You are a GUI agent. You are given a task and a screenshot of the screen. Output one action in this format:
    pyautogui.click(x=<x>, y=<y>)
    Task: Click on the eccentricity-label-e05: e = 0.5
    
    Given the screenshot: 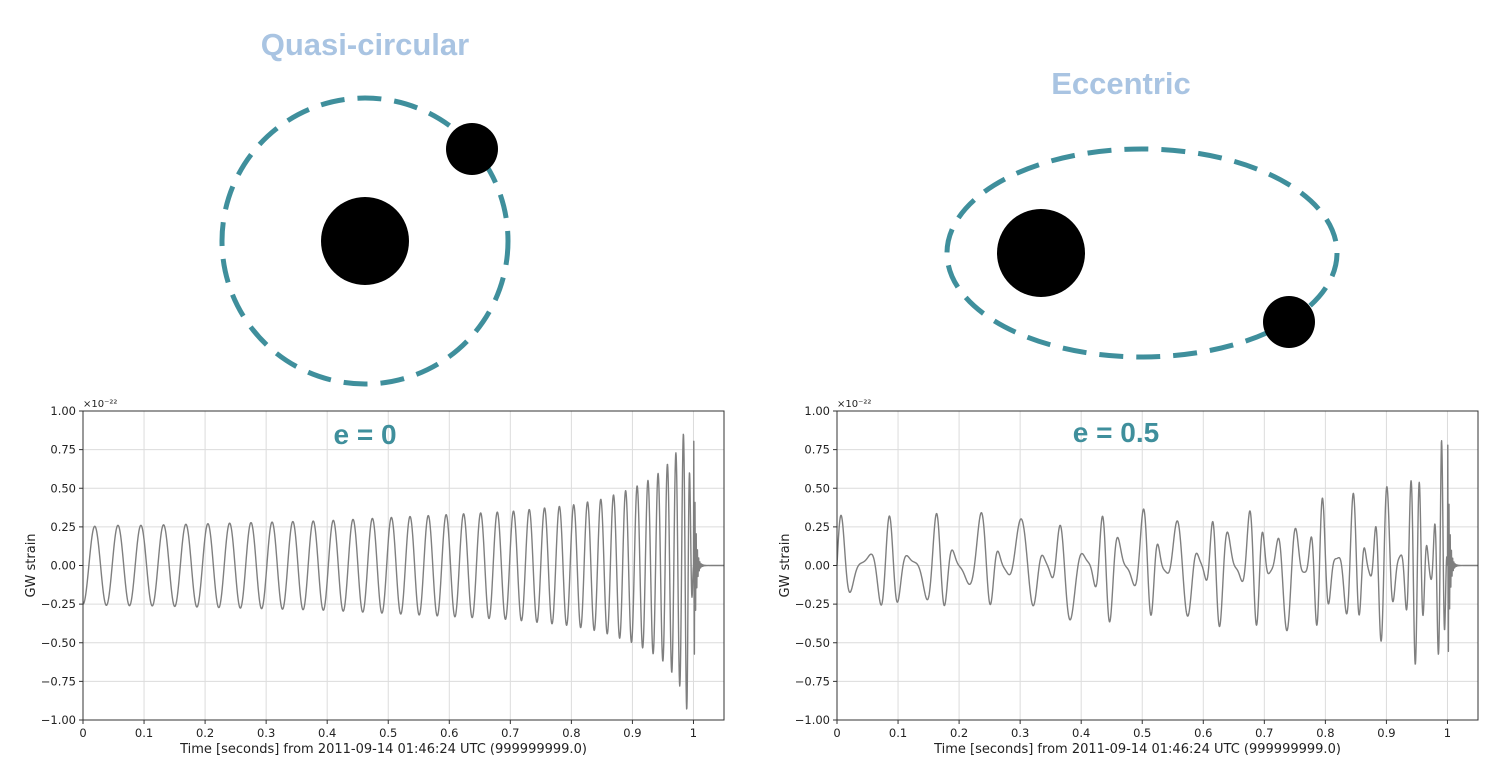 What is the action you would take?
    pyautogui.click(x=1116, y=432)
    